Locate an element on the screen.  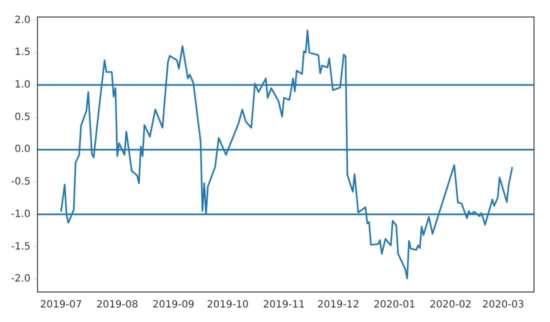
x-tick-label: 2019-10 is located at coordinates (227, 305).